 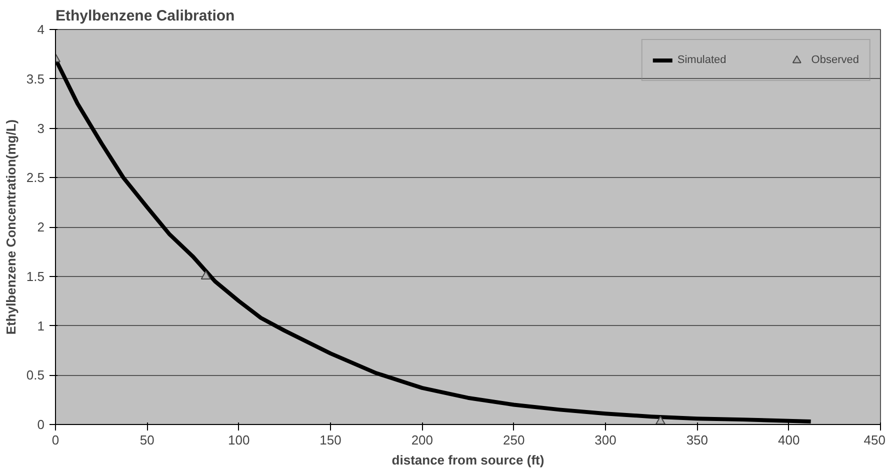 What do you see at coordinates (605, 440) in the screenshot?
I see `x-tick-label: 300` at bounding box center [605, 440].